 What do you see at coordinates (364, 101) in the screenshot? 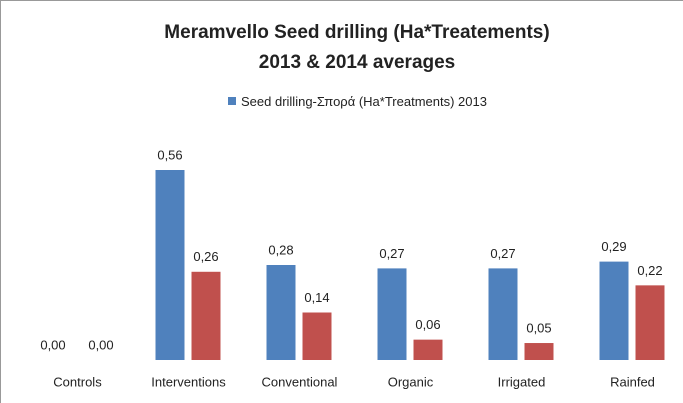
I see `legend-label: Seed drilling-Σπορά (Ha*Treatments) 2013` at bounding box center [364, 101].